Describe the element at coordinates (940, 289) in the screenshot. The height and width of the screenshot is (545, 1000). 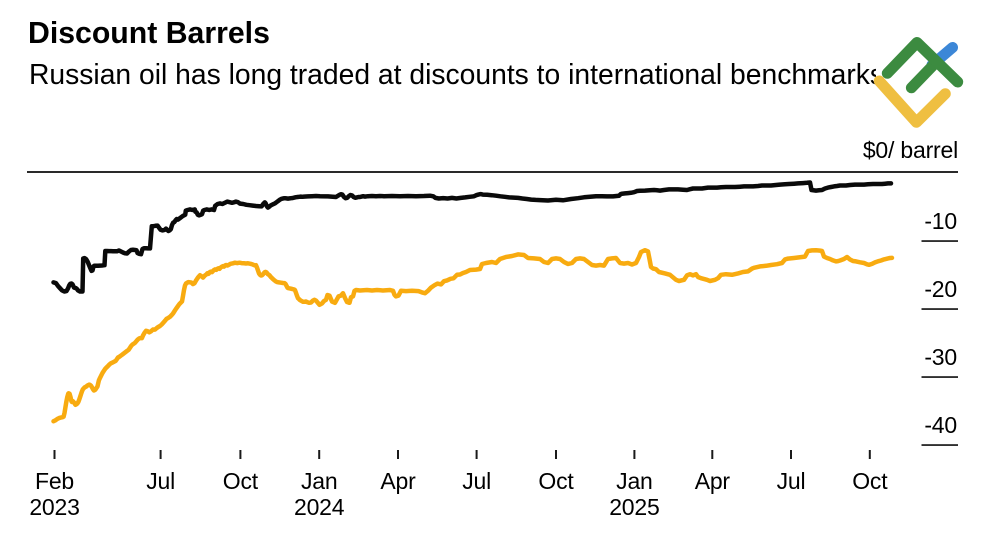
I see `svg-text: -20` at that location.